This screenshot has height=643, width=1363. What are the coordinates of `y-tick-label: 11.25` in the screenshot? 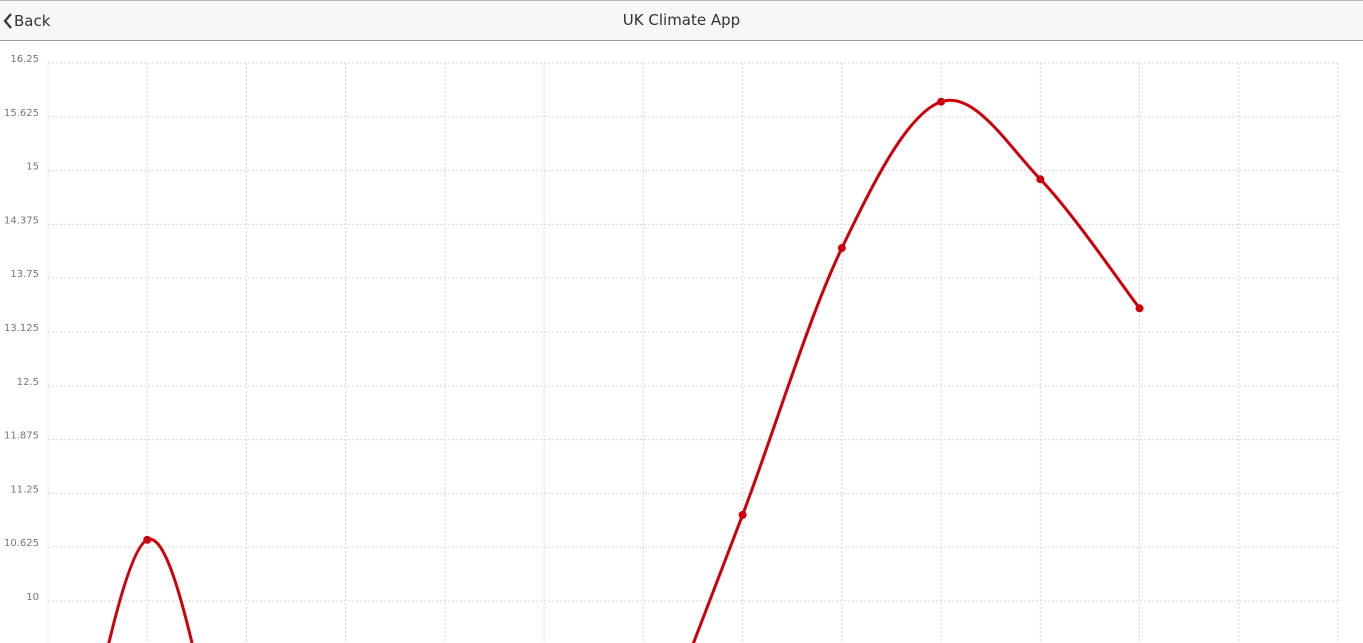 It's located at (24, 489).